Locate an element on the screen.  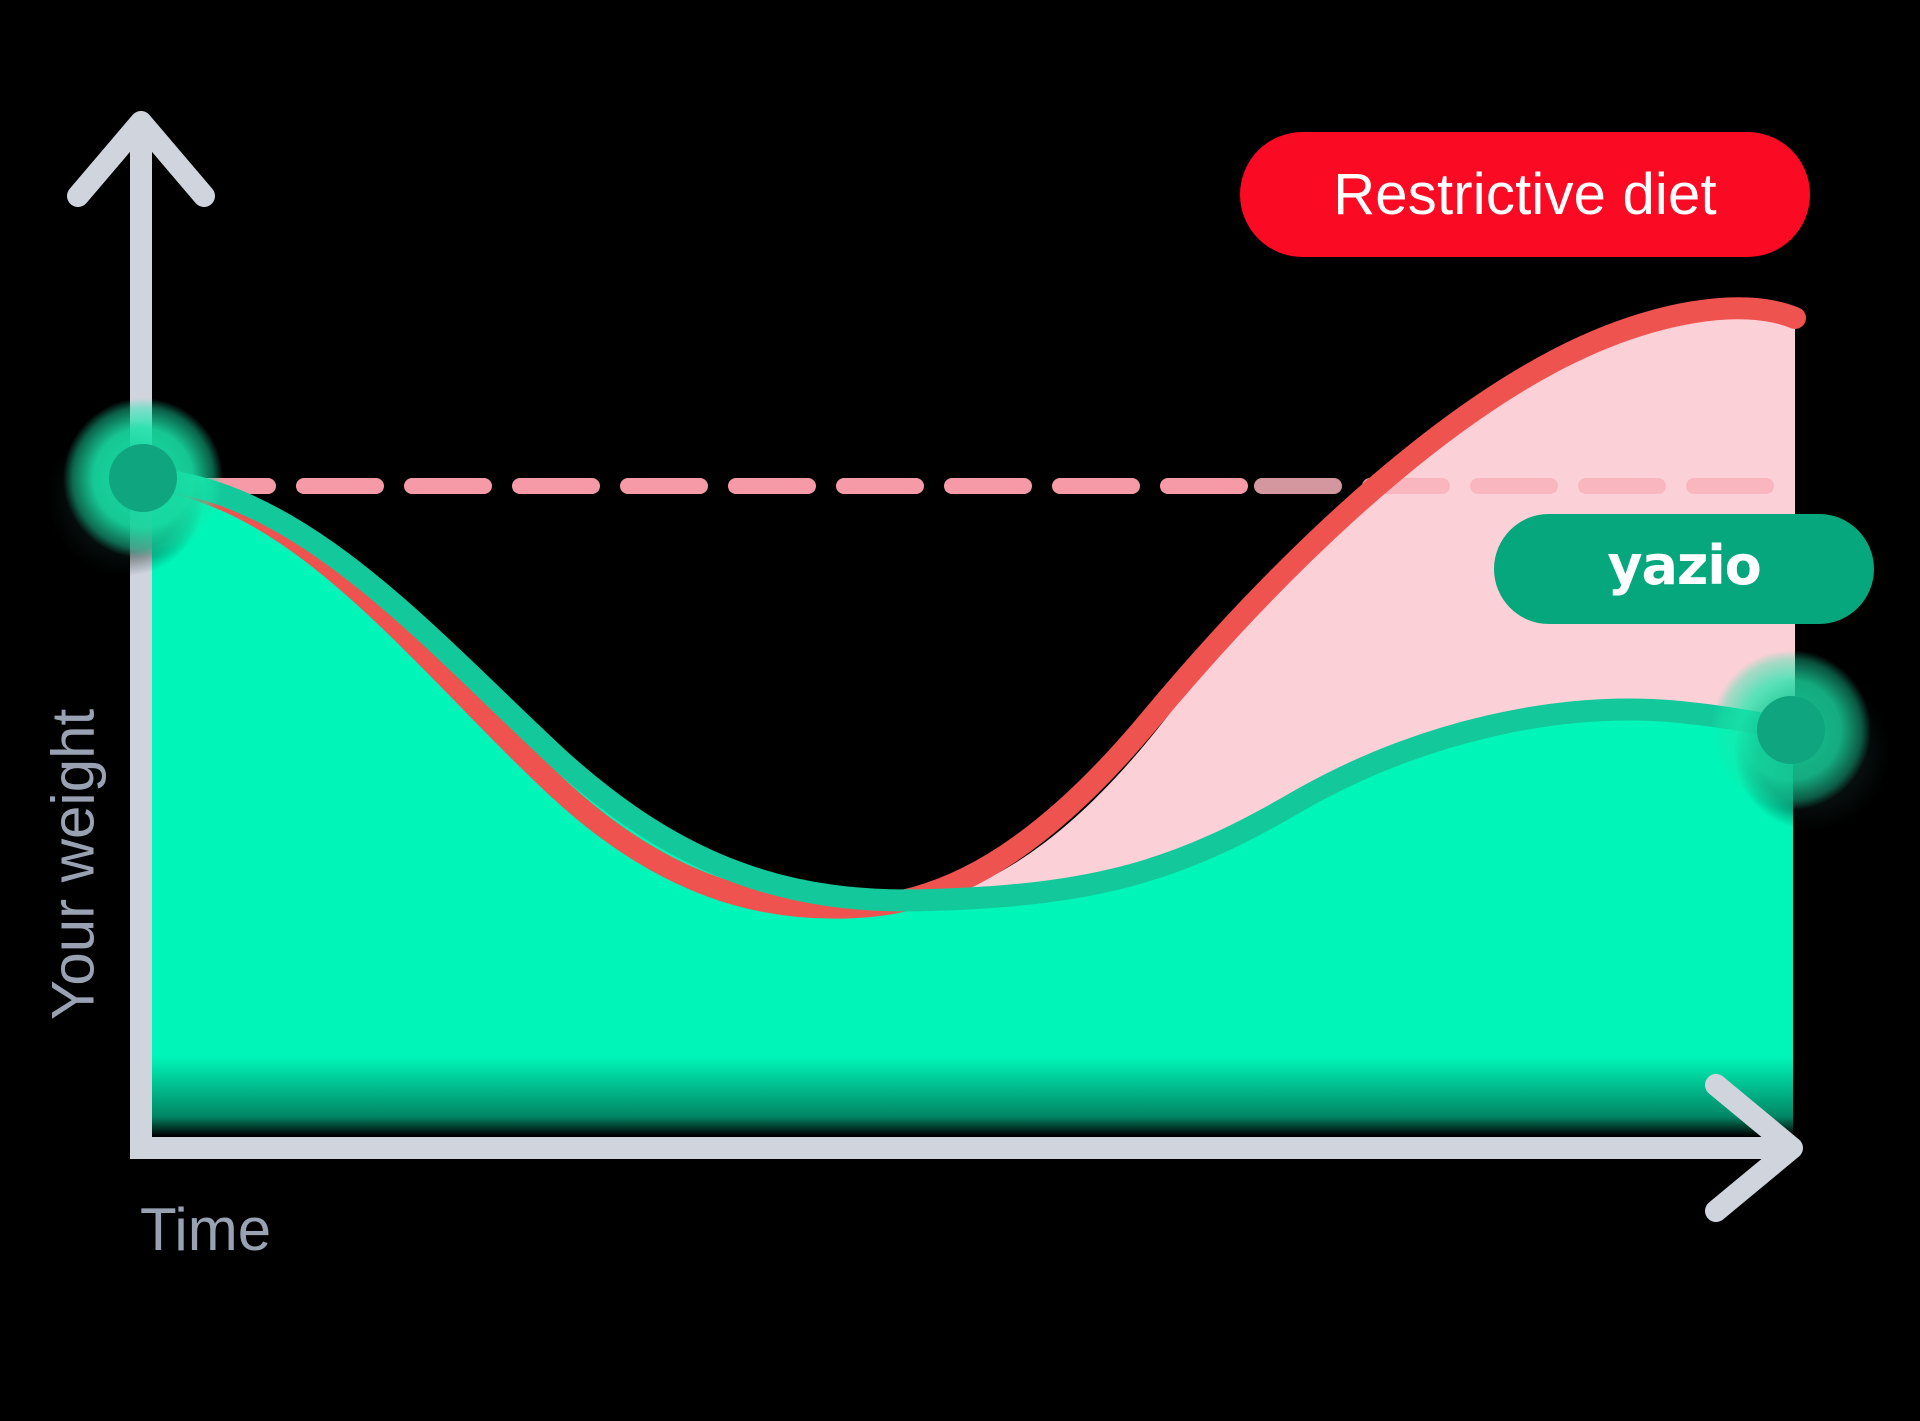
x-axis-label: Time is located at coordinates (206, 1229).